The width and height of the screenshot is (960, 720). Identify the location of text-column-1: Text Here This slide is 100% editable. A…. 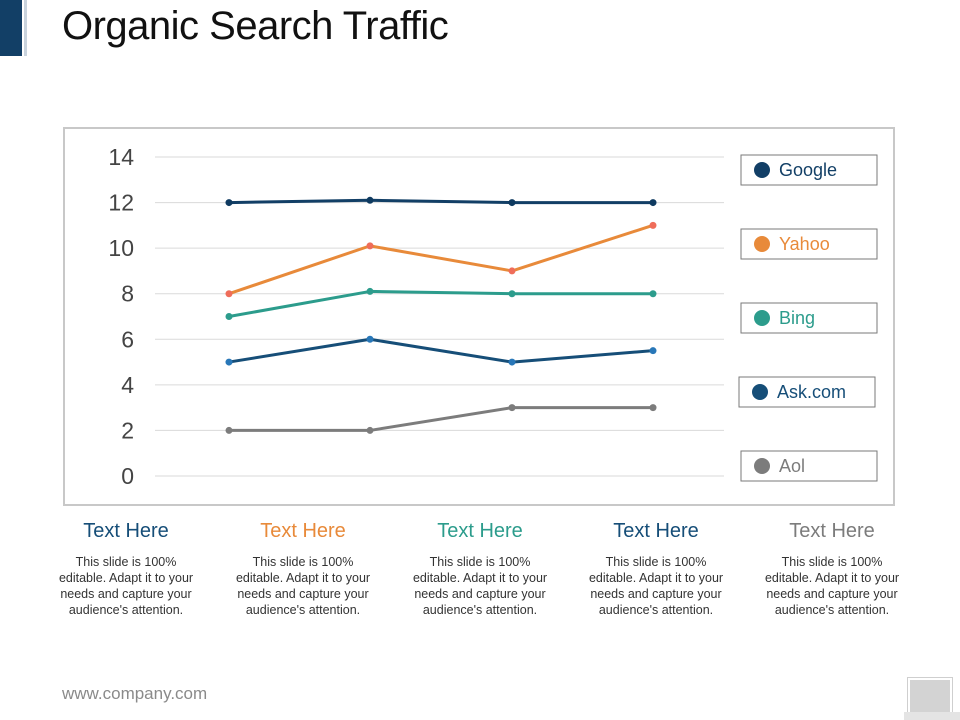
(126, 568).